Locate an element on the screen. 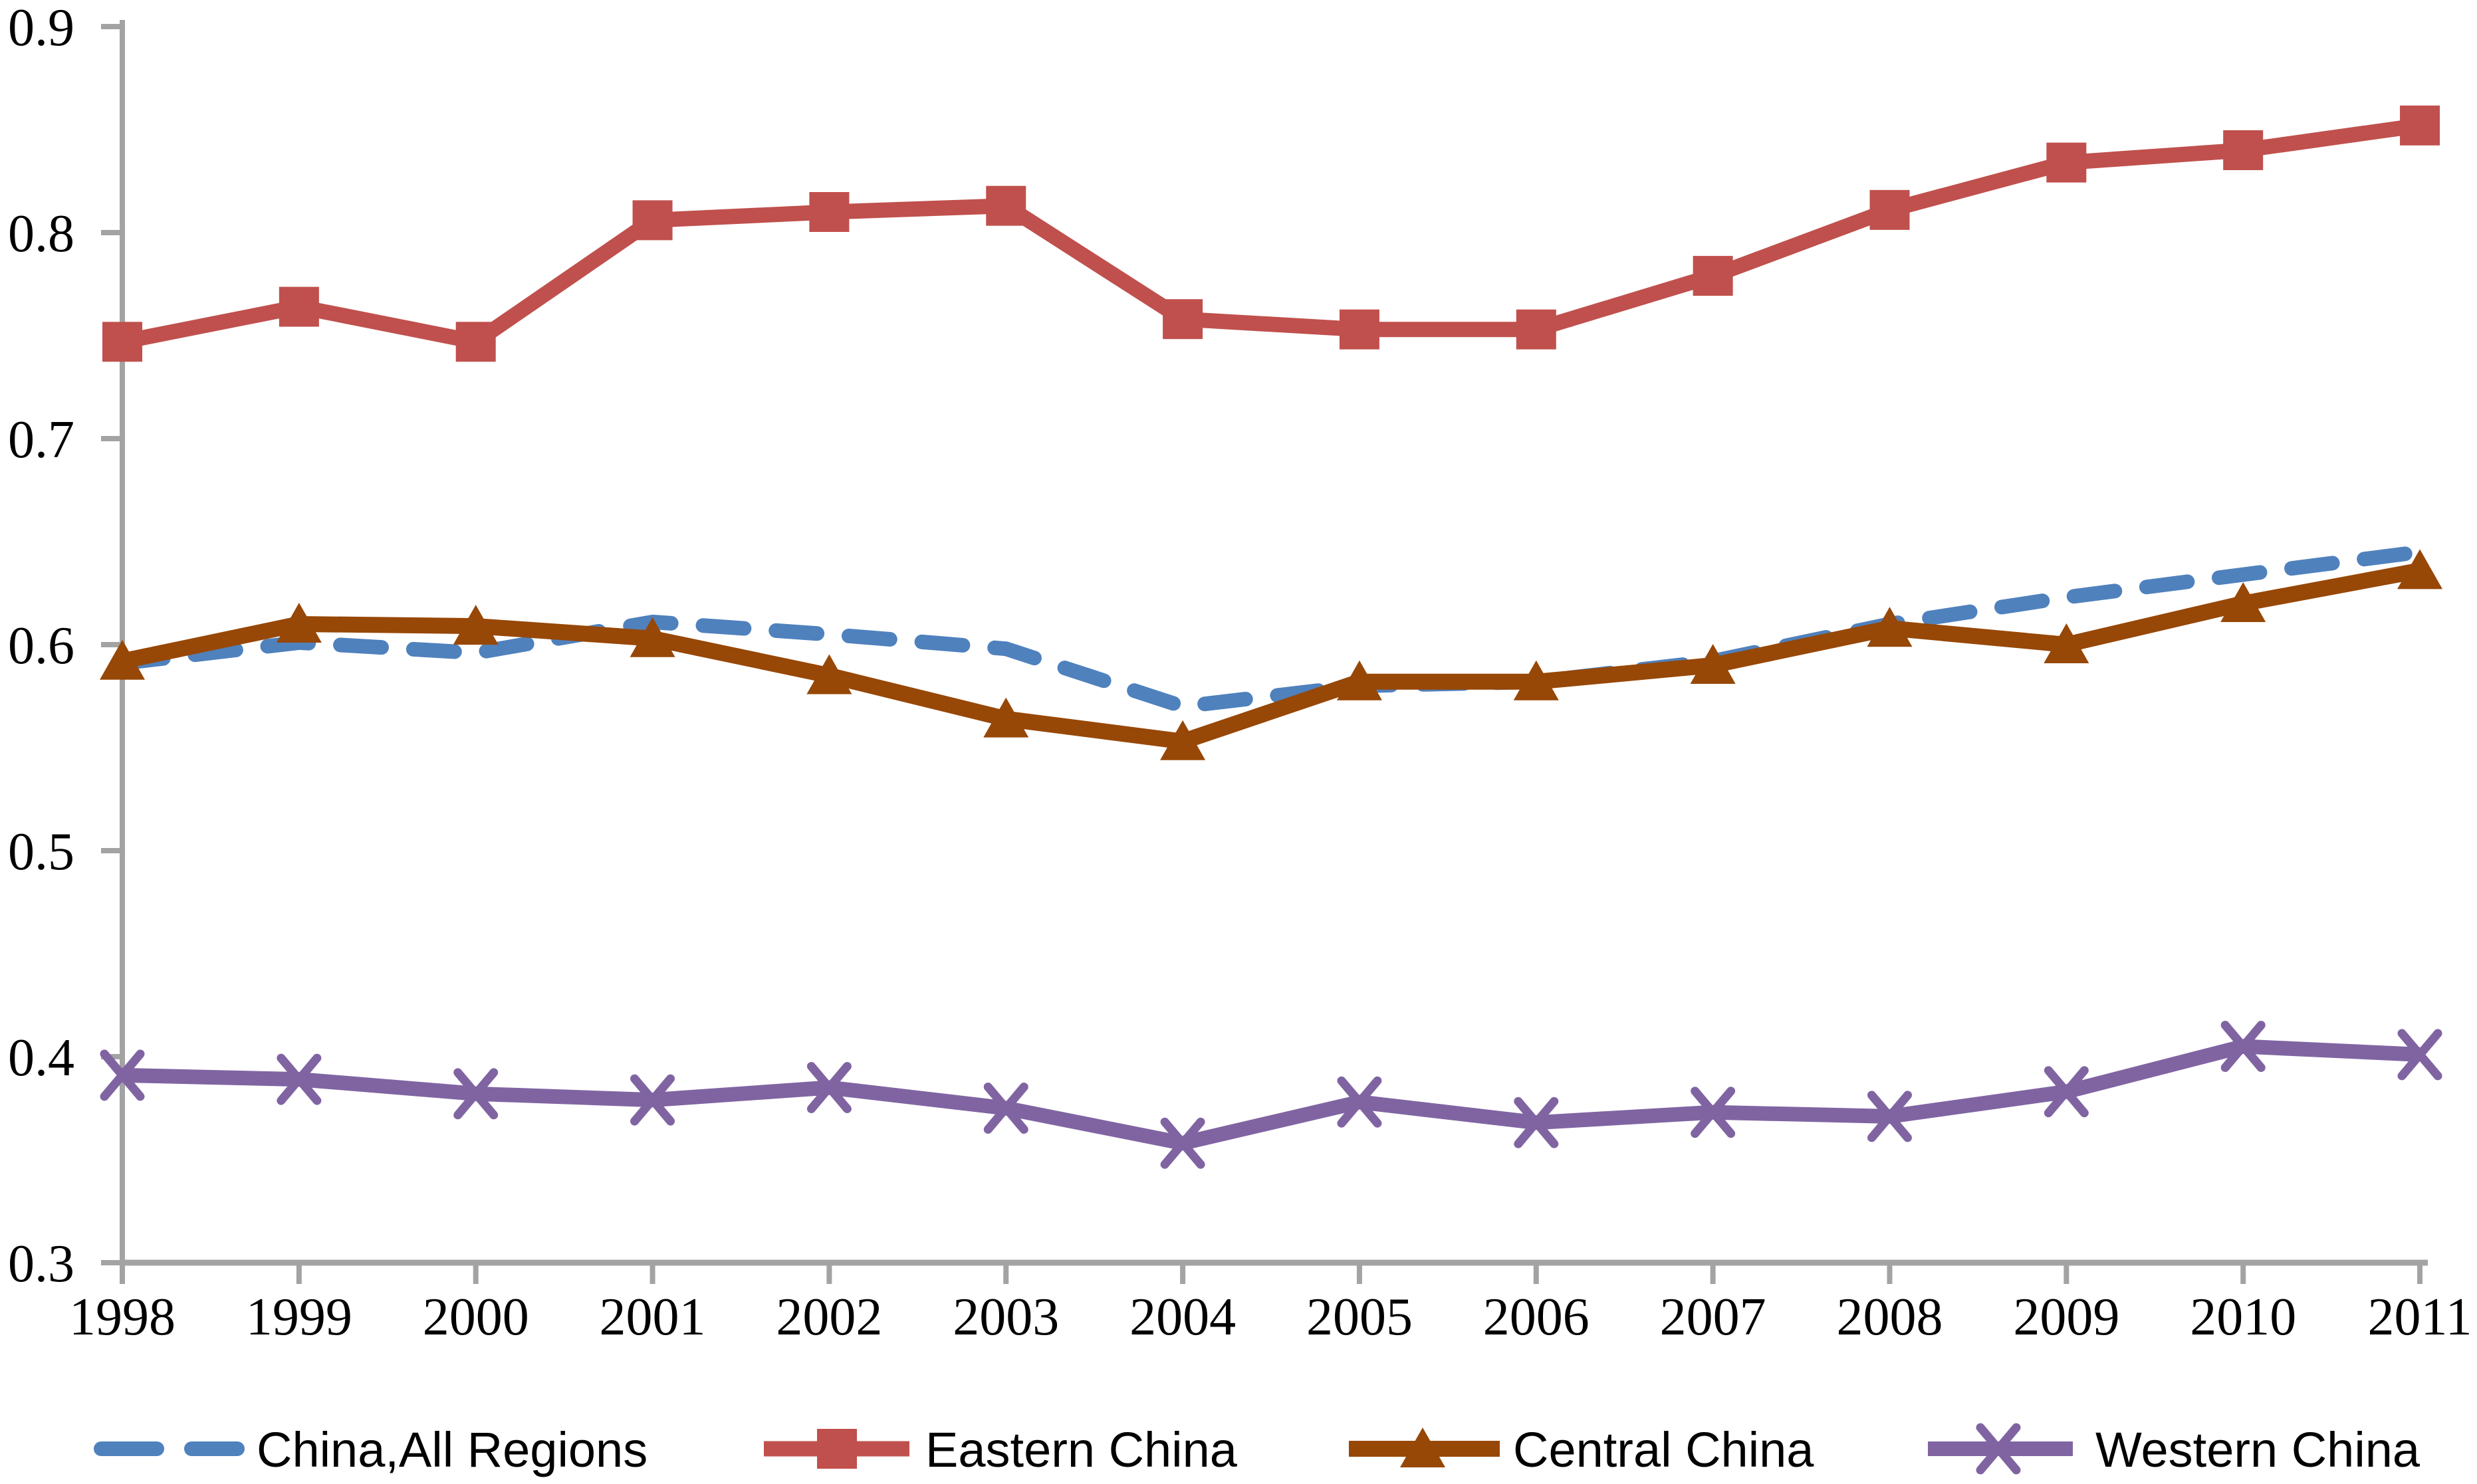  legend-item-central-china: Central China is located at coordinates (1581, 1450).